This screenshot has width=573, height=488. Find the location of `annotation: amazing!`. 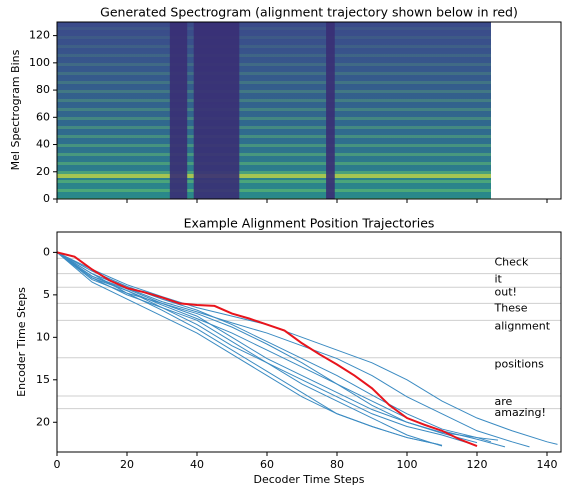

annotation: amazing! is located at coordinates (520, 412).